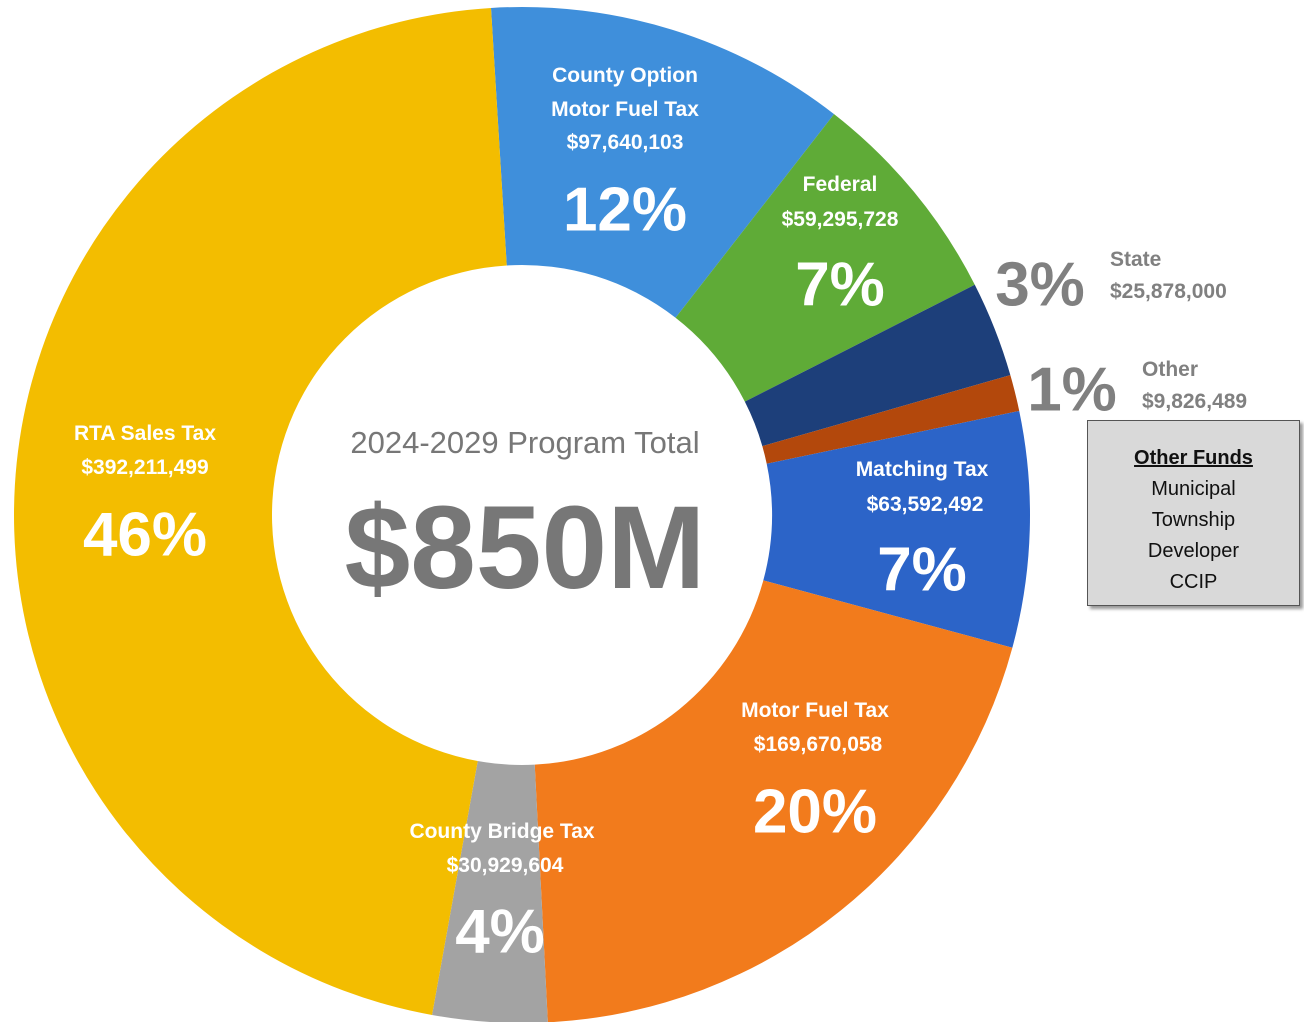 This screenshot has width=1304, height=1022. What do you see at coordinates (505, 865) in the screenshot?
I see `slice-amount: $30,929,604` at bounding box center [505, 865].